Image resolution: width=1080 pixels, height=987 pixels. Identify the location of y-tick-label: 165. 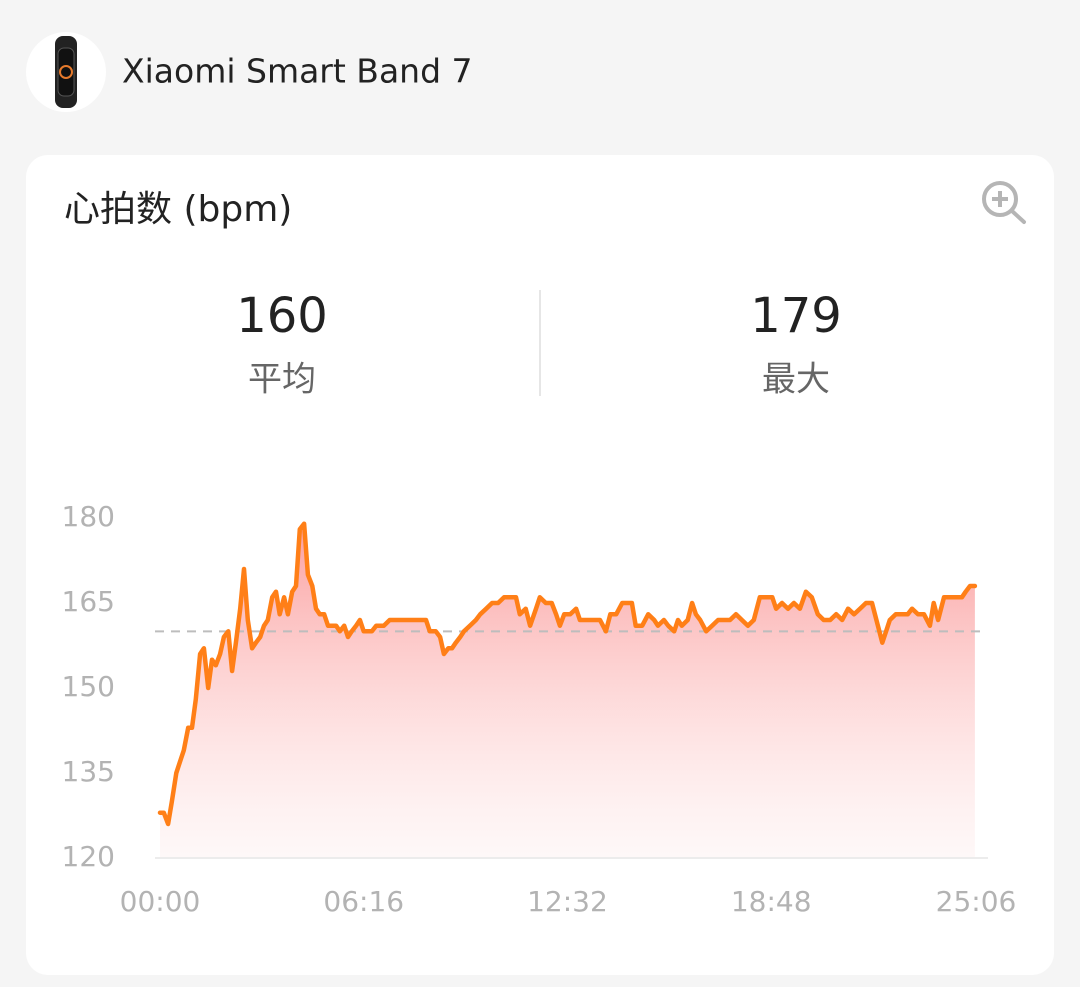
(88, 601).